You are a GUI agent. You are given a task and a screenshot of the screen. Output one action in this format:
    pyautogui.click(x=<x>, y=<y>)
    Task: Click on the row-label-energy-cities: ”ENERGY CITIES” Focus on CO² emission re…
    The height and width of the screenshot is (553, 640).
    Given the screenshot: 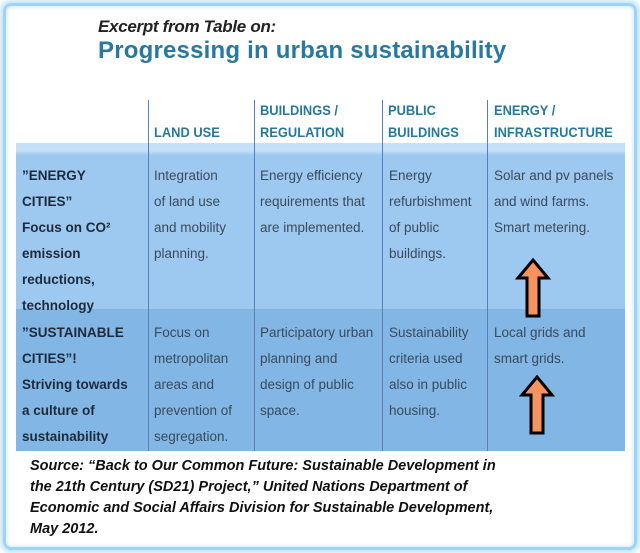 What is the action you would take?
    pyautogui.click(x=66, y=240)
    